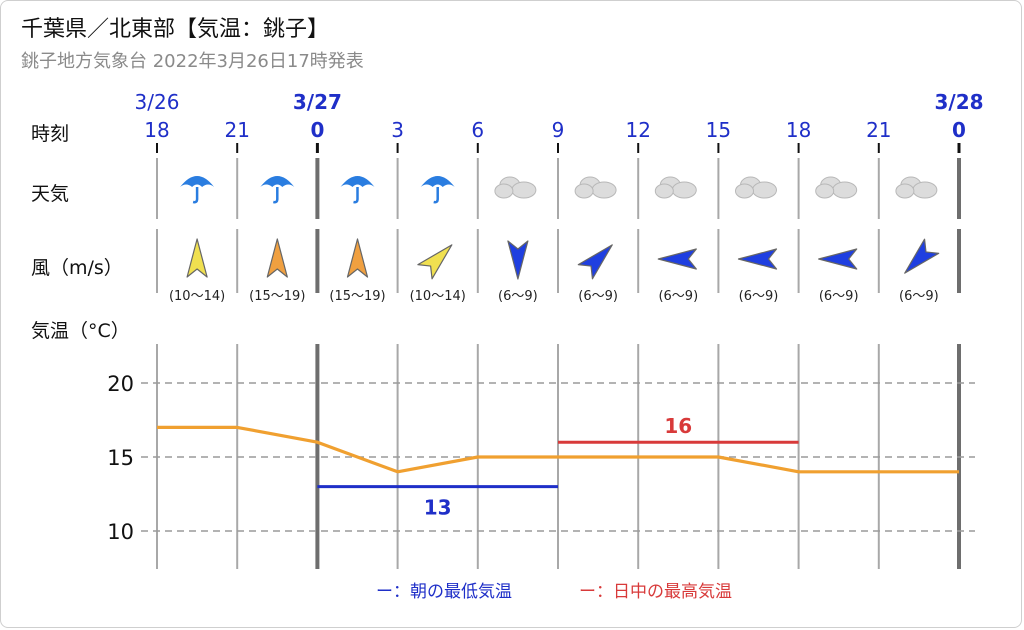 This screenshot has height=630, width=1024. Describe the element at coordinates (192, 61) in the screenshot. I see `page-subtitle: 銚子地方気象台 2022年3月26日17時発表` at that location.